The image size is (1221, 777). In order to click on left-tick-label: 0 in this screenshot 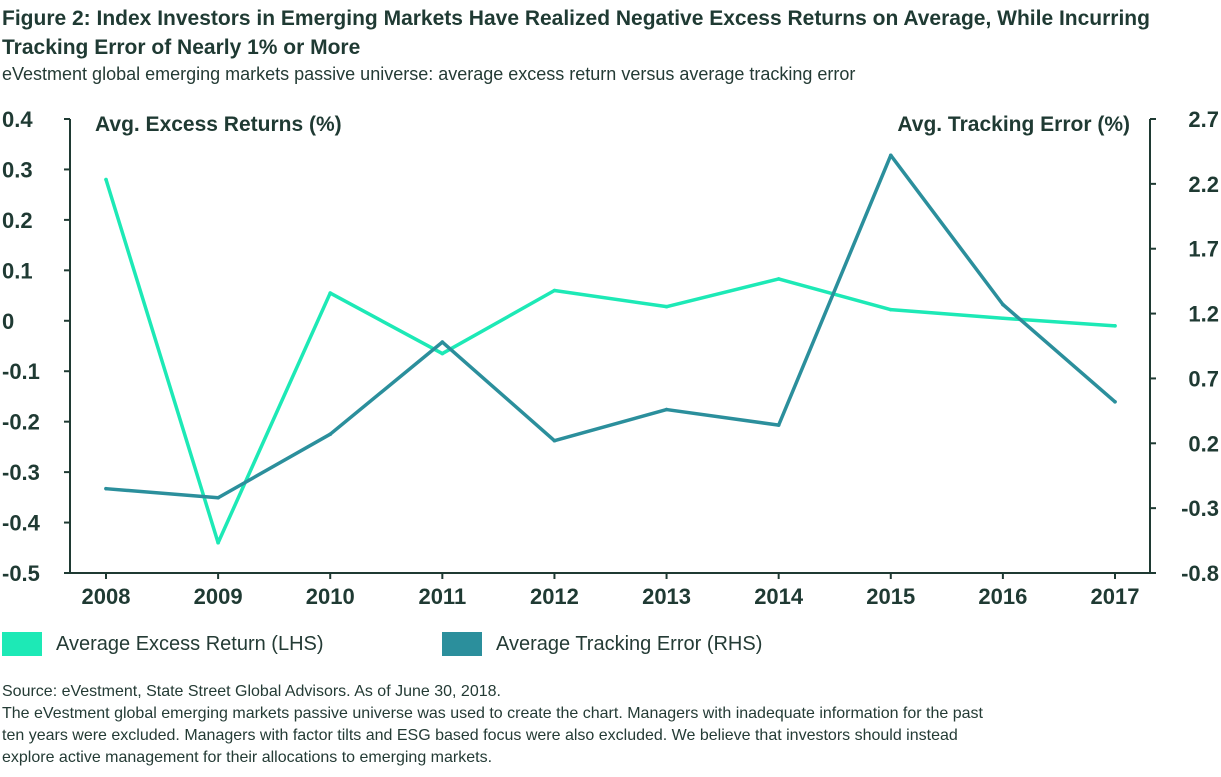, I will do `click(8, 321)`.